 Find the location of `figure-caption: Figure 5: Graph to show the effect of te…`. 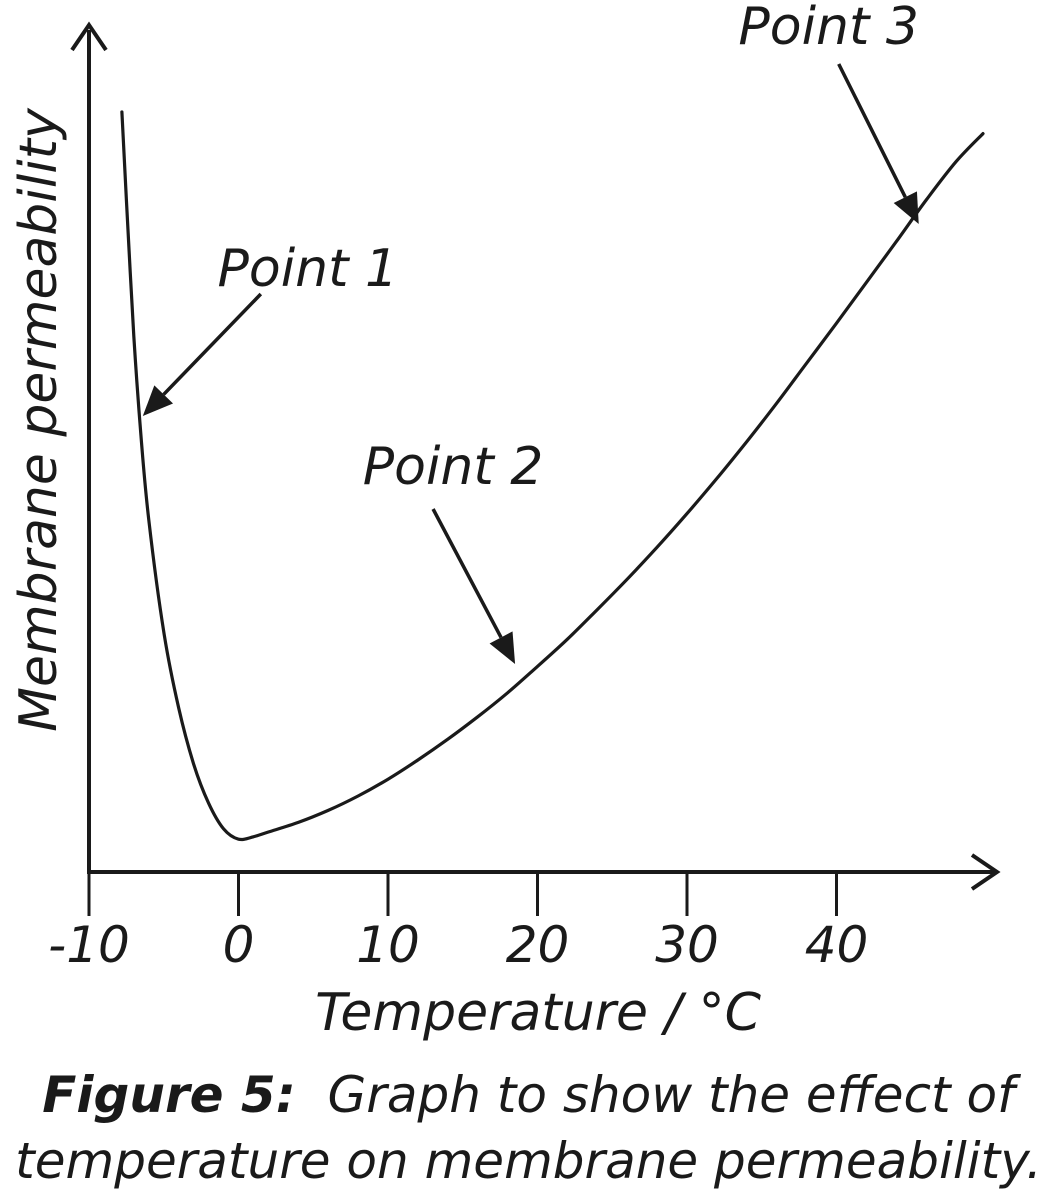

figure-caption: Figure 5: Graph to show the effect of te… is located at coordinates (528, 1128).